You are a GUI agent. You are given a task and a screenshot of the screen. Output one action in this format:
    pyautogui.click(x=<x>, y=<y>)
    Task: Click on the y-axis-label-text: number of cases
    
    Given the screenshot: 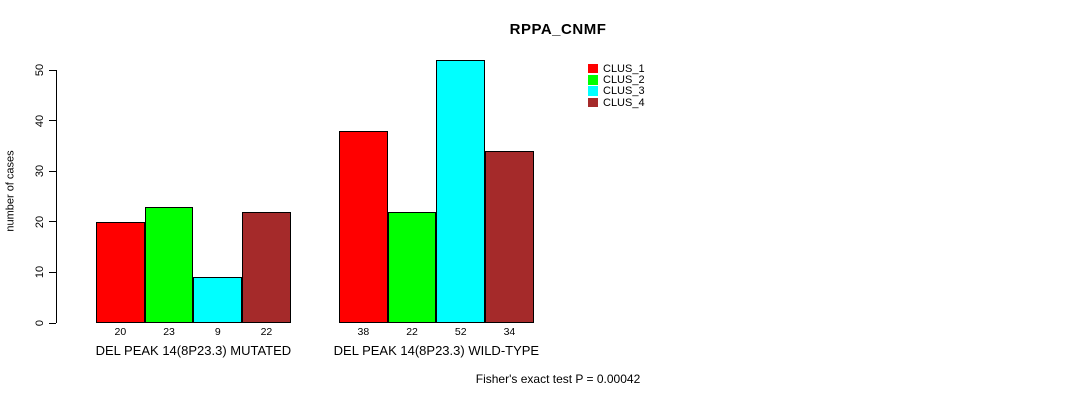 What is the action you would take?
    pyautogui.click(x=10, y=191)
    